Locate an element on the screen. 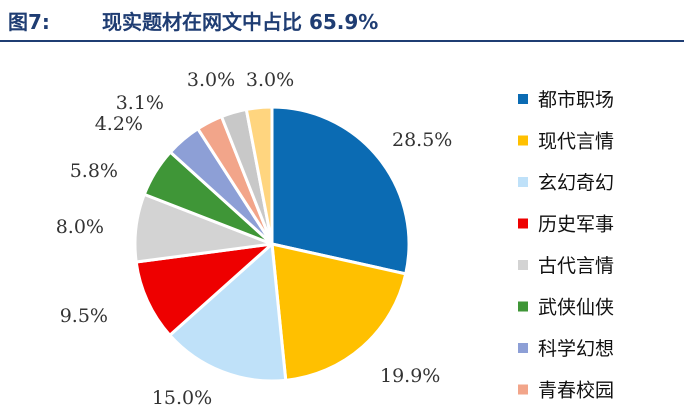 The image size is (684, 417). legend-label: 都市职场 is located at coordinates (576, 100).